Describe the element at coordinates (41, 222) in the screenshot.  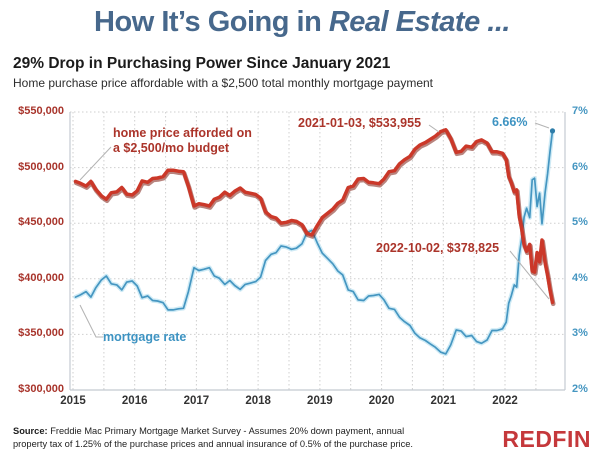
I see `left-axis-tick: $450,000` at that location.